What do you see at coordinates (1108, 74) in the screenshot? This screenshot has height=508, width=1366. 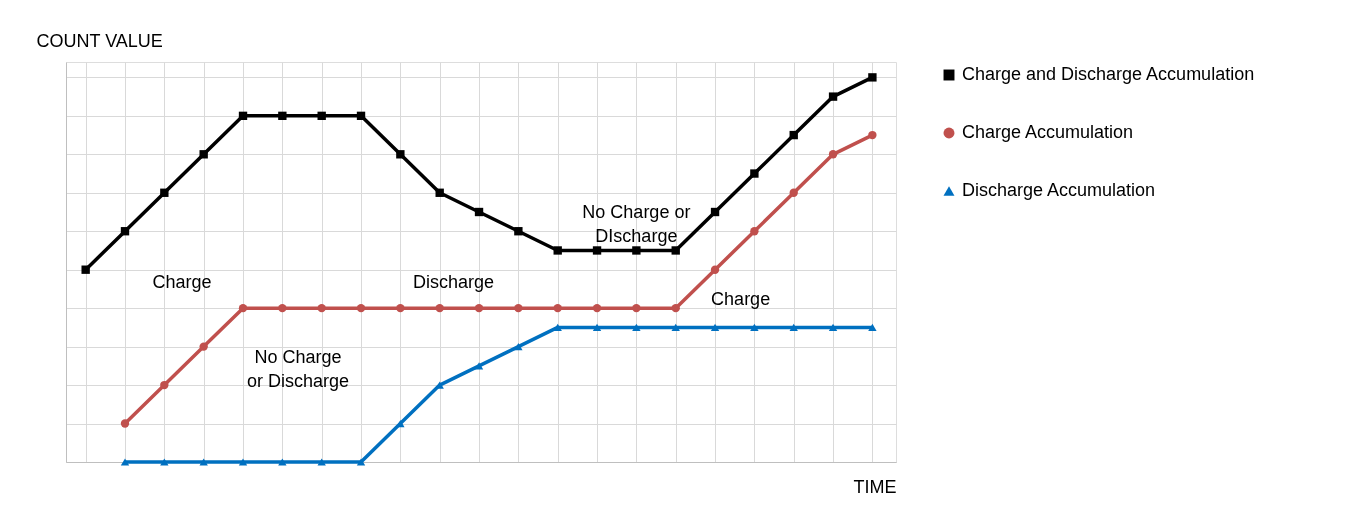 I see `legend-label: Charge and Discharge Accumulation` at bounding box center [1108, 74].